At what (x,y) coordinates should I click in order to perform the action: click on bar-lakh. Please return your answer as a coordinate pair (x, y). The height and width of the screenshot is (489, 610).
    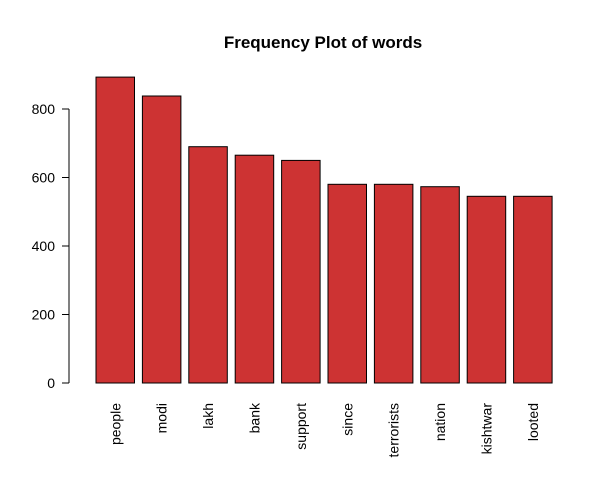
    Looking at the image, I should click on (208, 265).